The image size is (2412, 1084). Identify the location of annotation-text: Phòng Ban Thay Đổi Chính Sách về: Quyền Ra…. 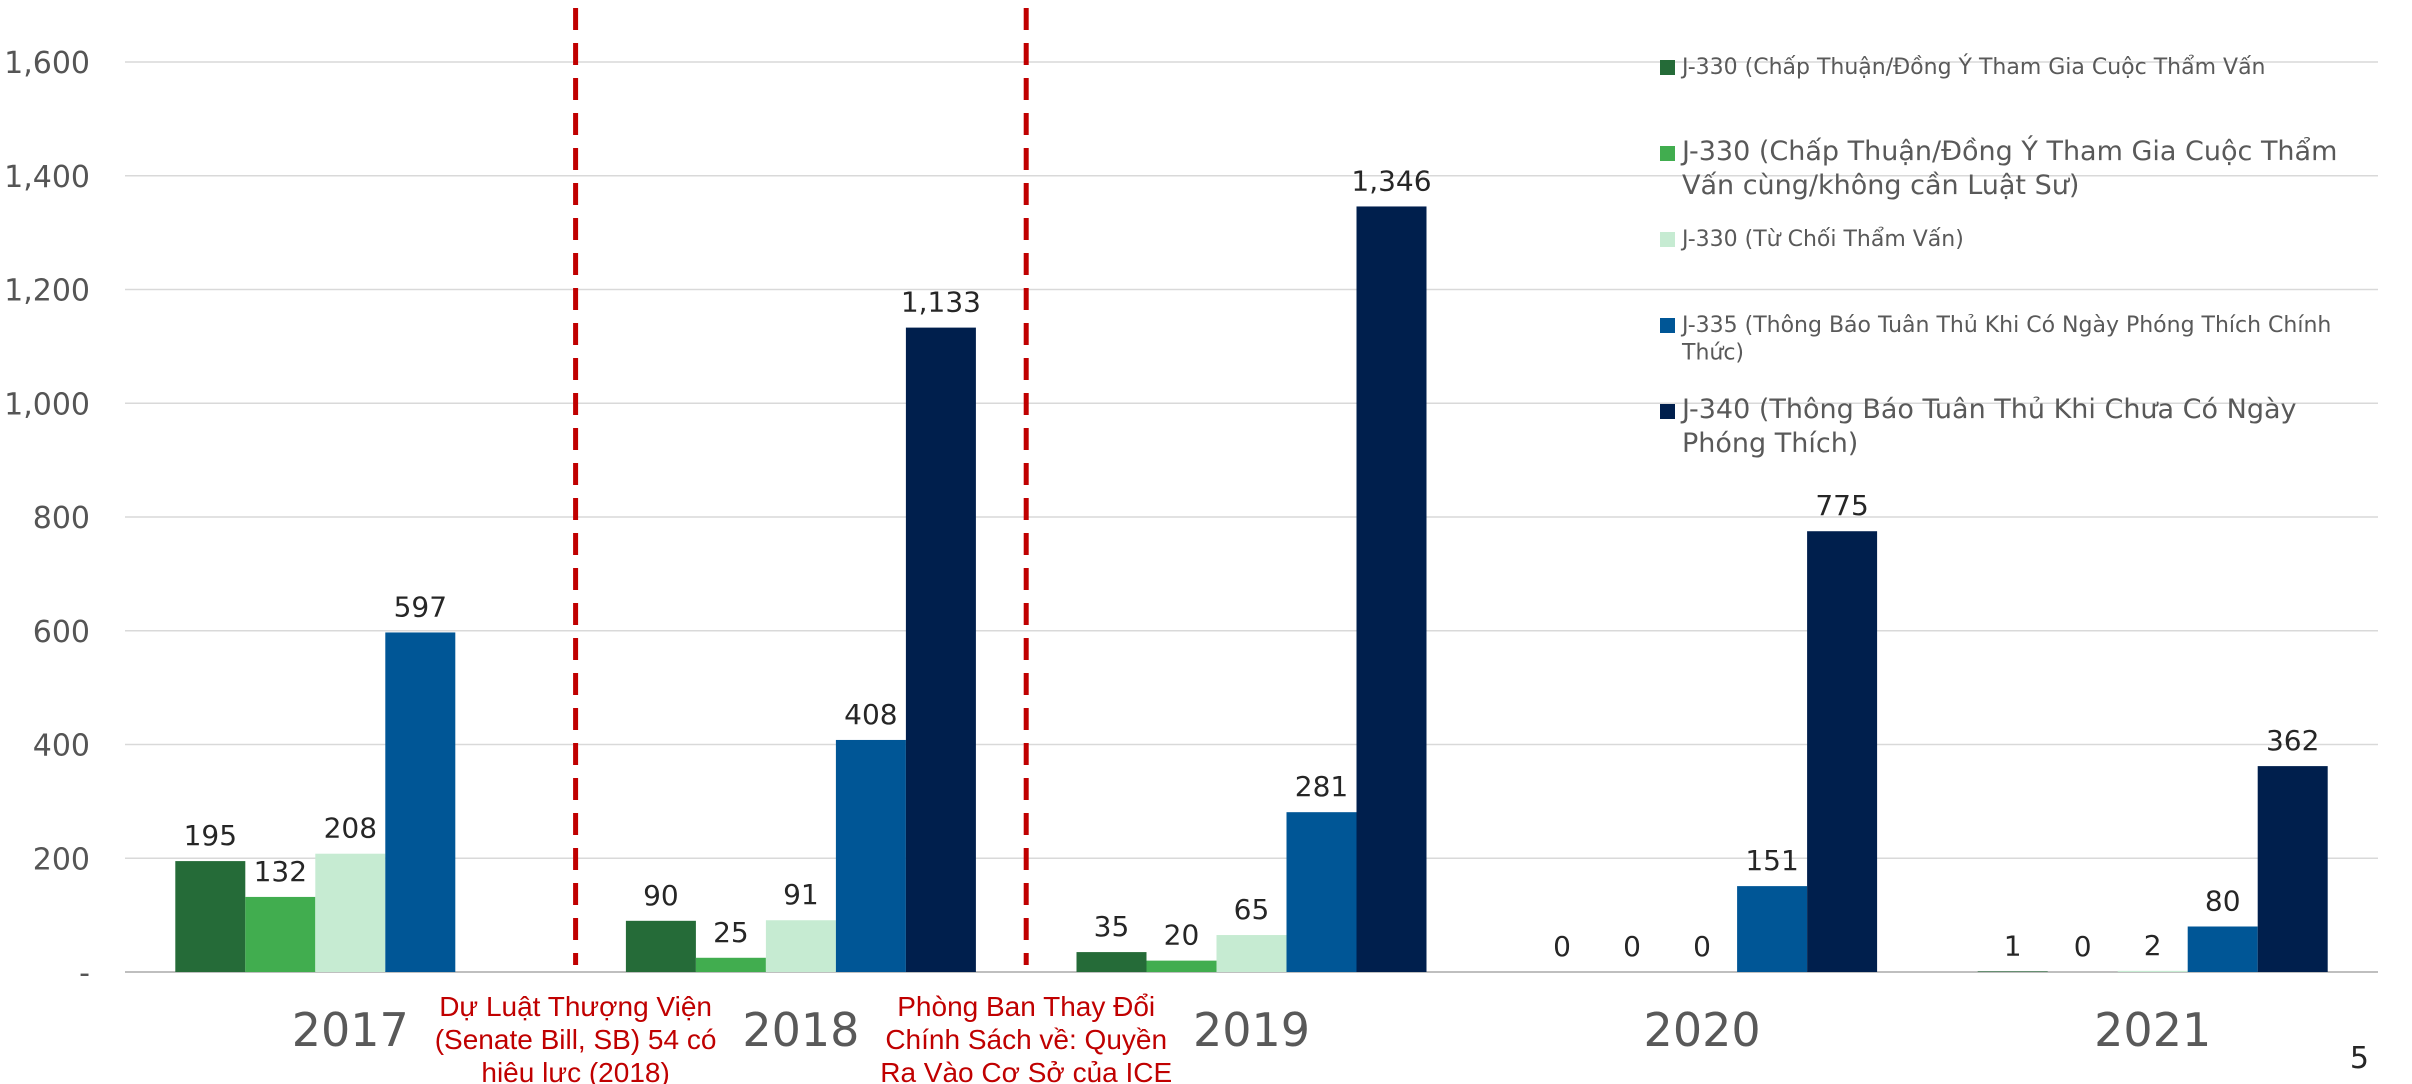
(1026, 1037).